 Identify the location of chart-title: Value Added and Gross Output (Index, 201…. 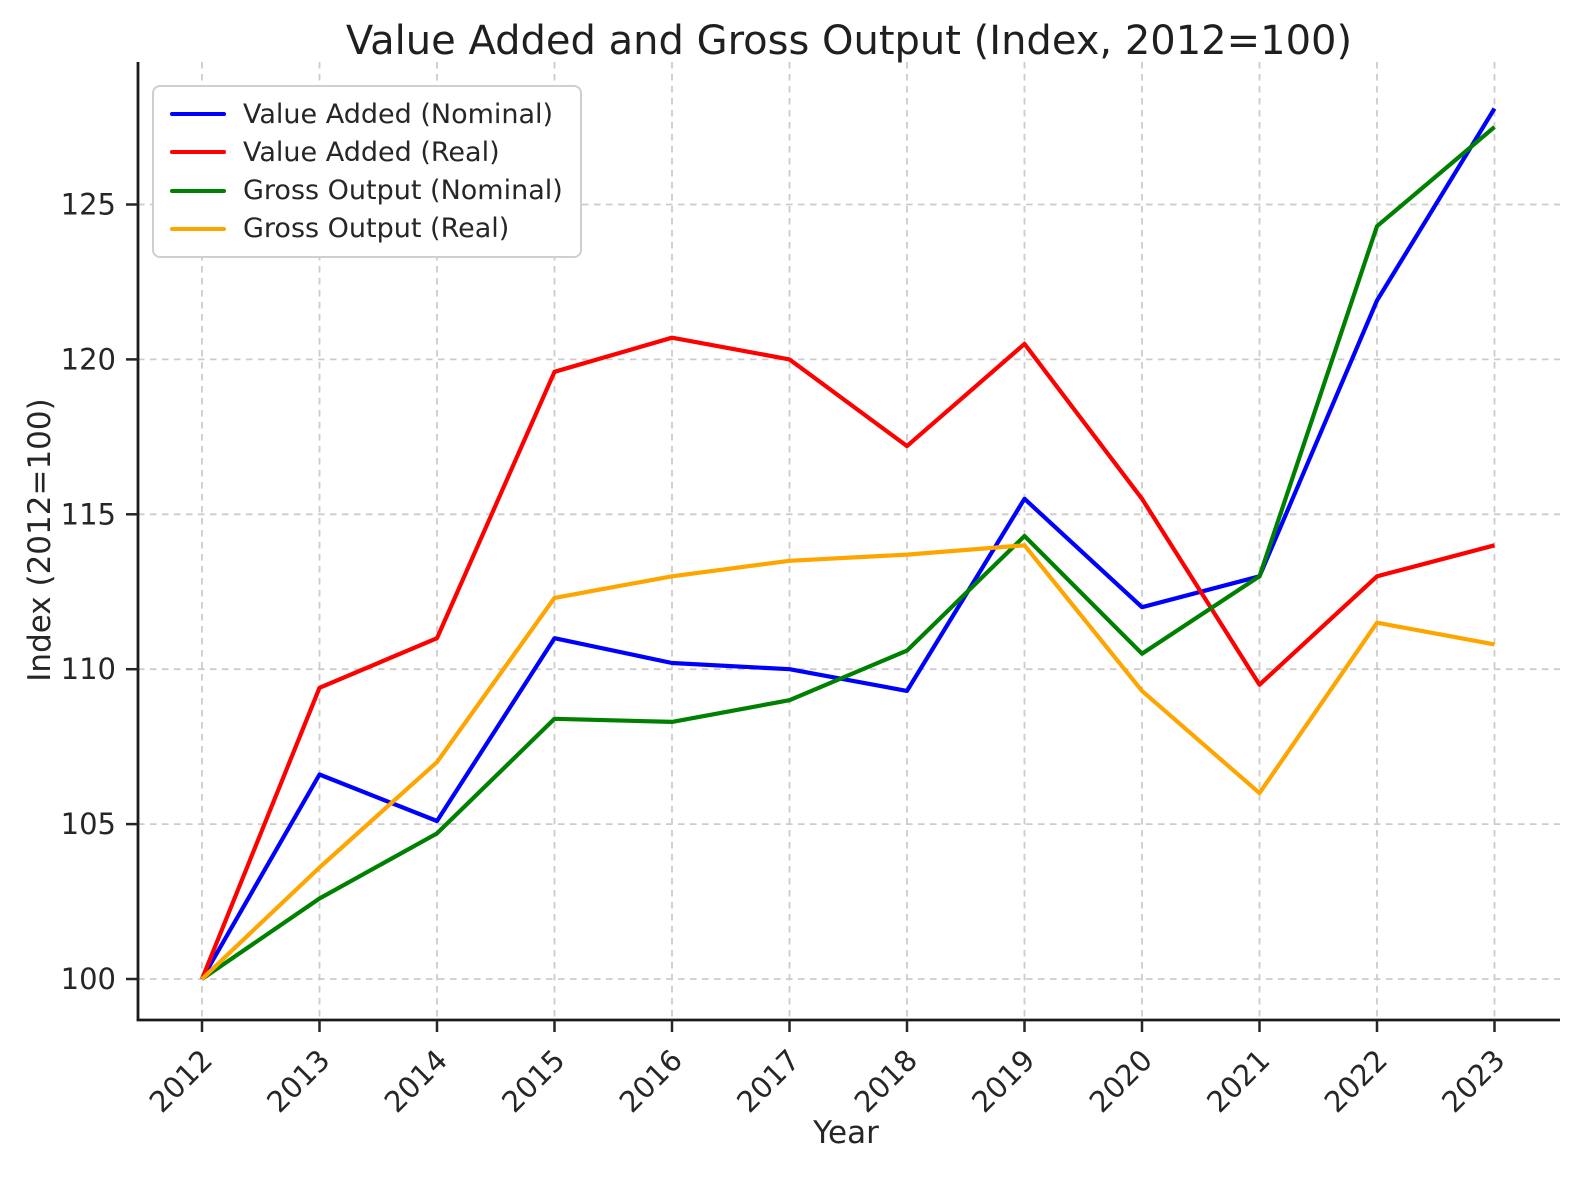
(849, 41).